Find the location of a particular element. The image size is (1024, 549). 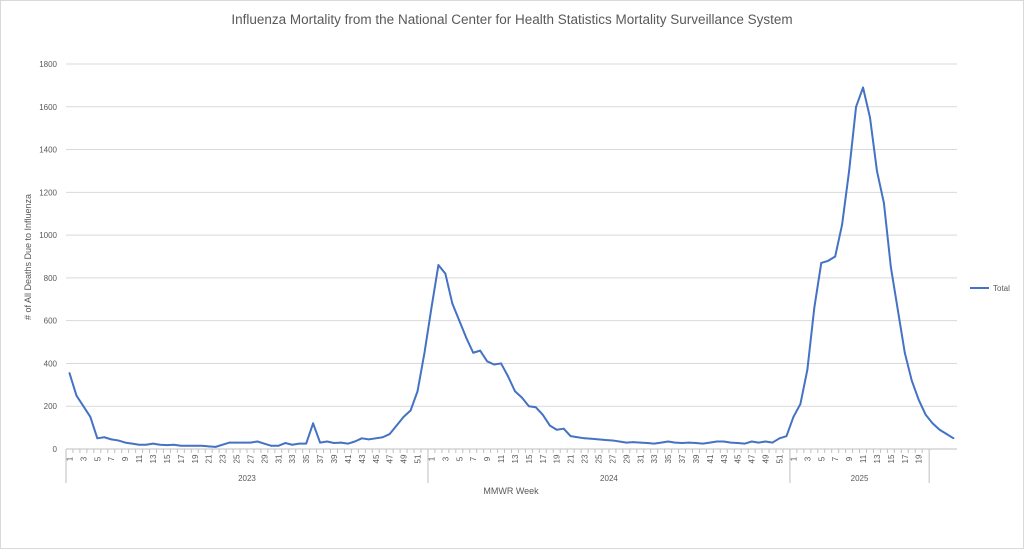

x-tick-label: 23 is located at coordinates (223, 458).